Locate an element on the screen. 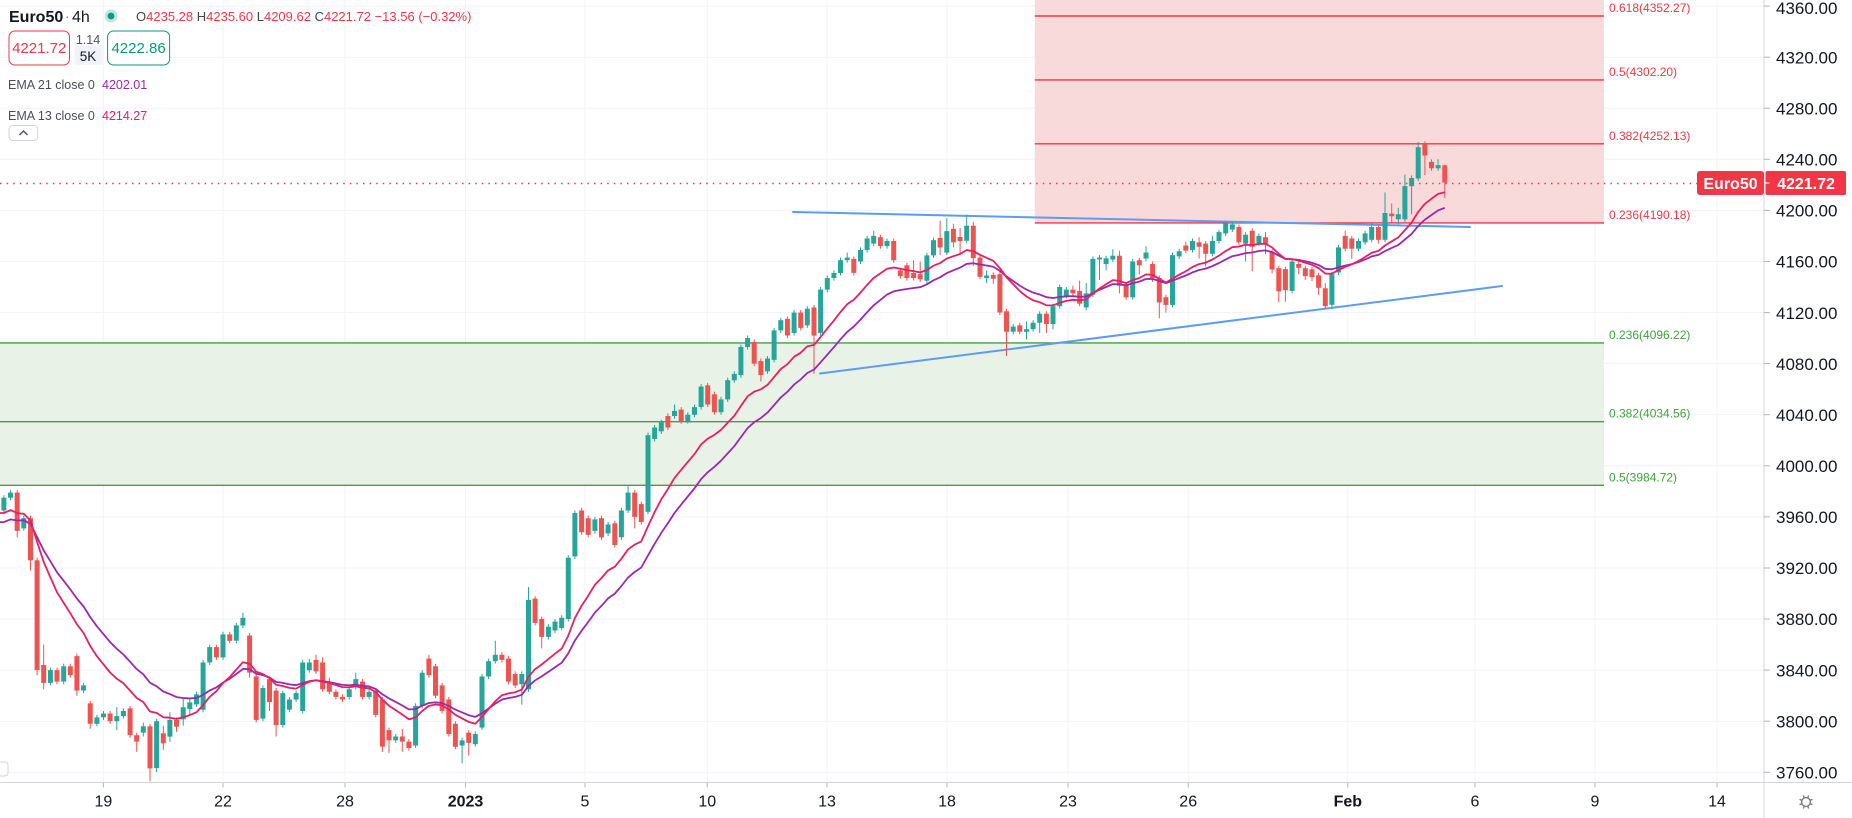 This screenshot has width=1852, height=818. svg-text: 22 is located at coordinates (223, 802).